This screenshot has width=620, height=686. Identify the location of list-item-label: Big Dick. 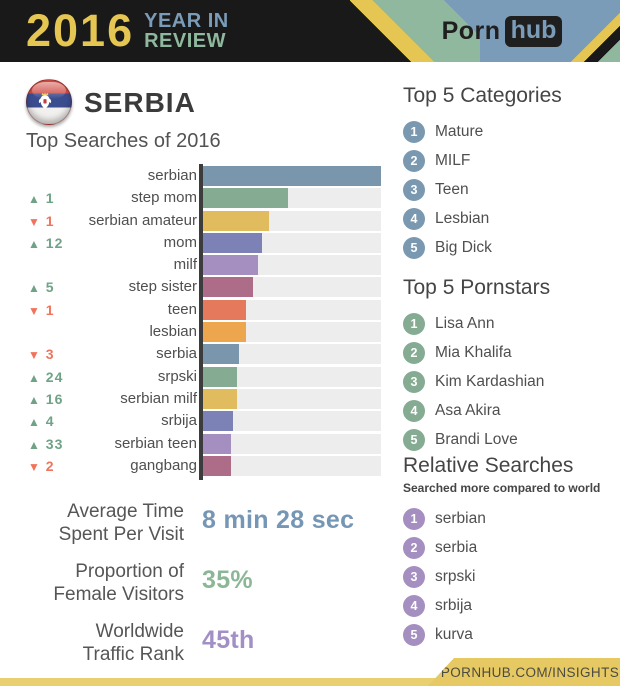
(463, 247).